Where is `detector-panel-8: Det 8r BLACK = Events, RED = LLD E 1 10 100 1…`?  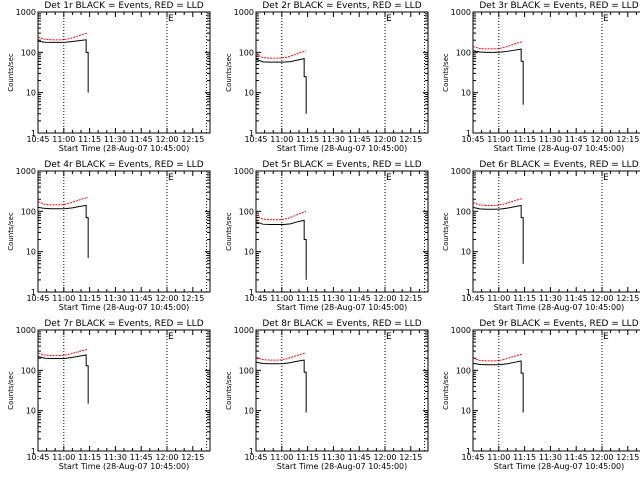
detector-panel-8: Det 8r BLACK = Events, RED = LLD E 1 10 100 1… is located at coordinates (327, 395).